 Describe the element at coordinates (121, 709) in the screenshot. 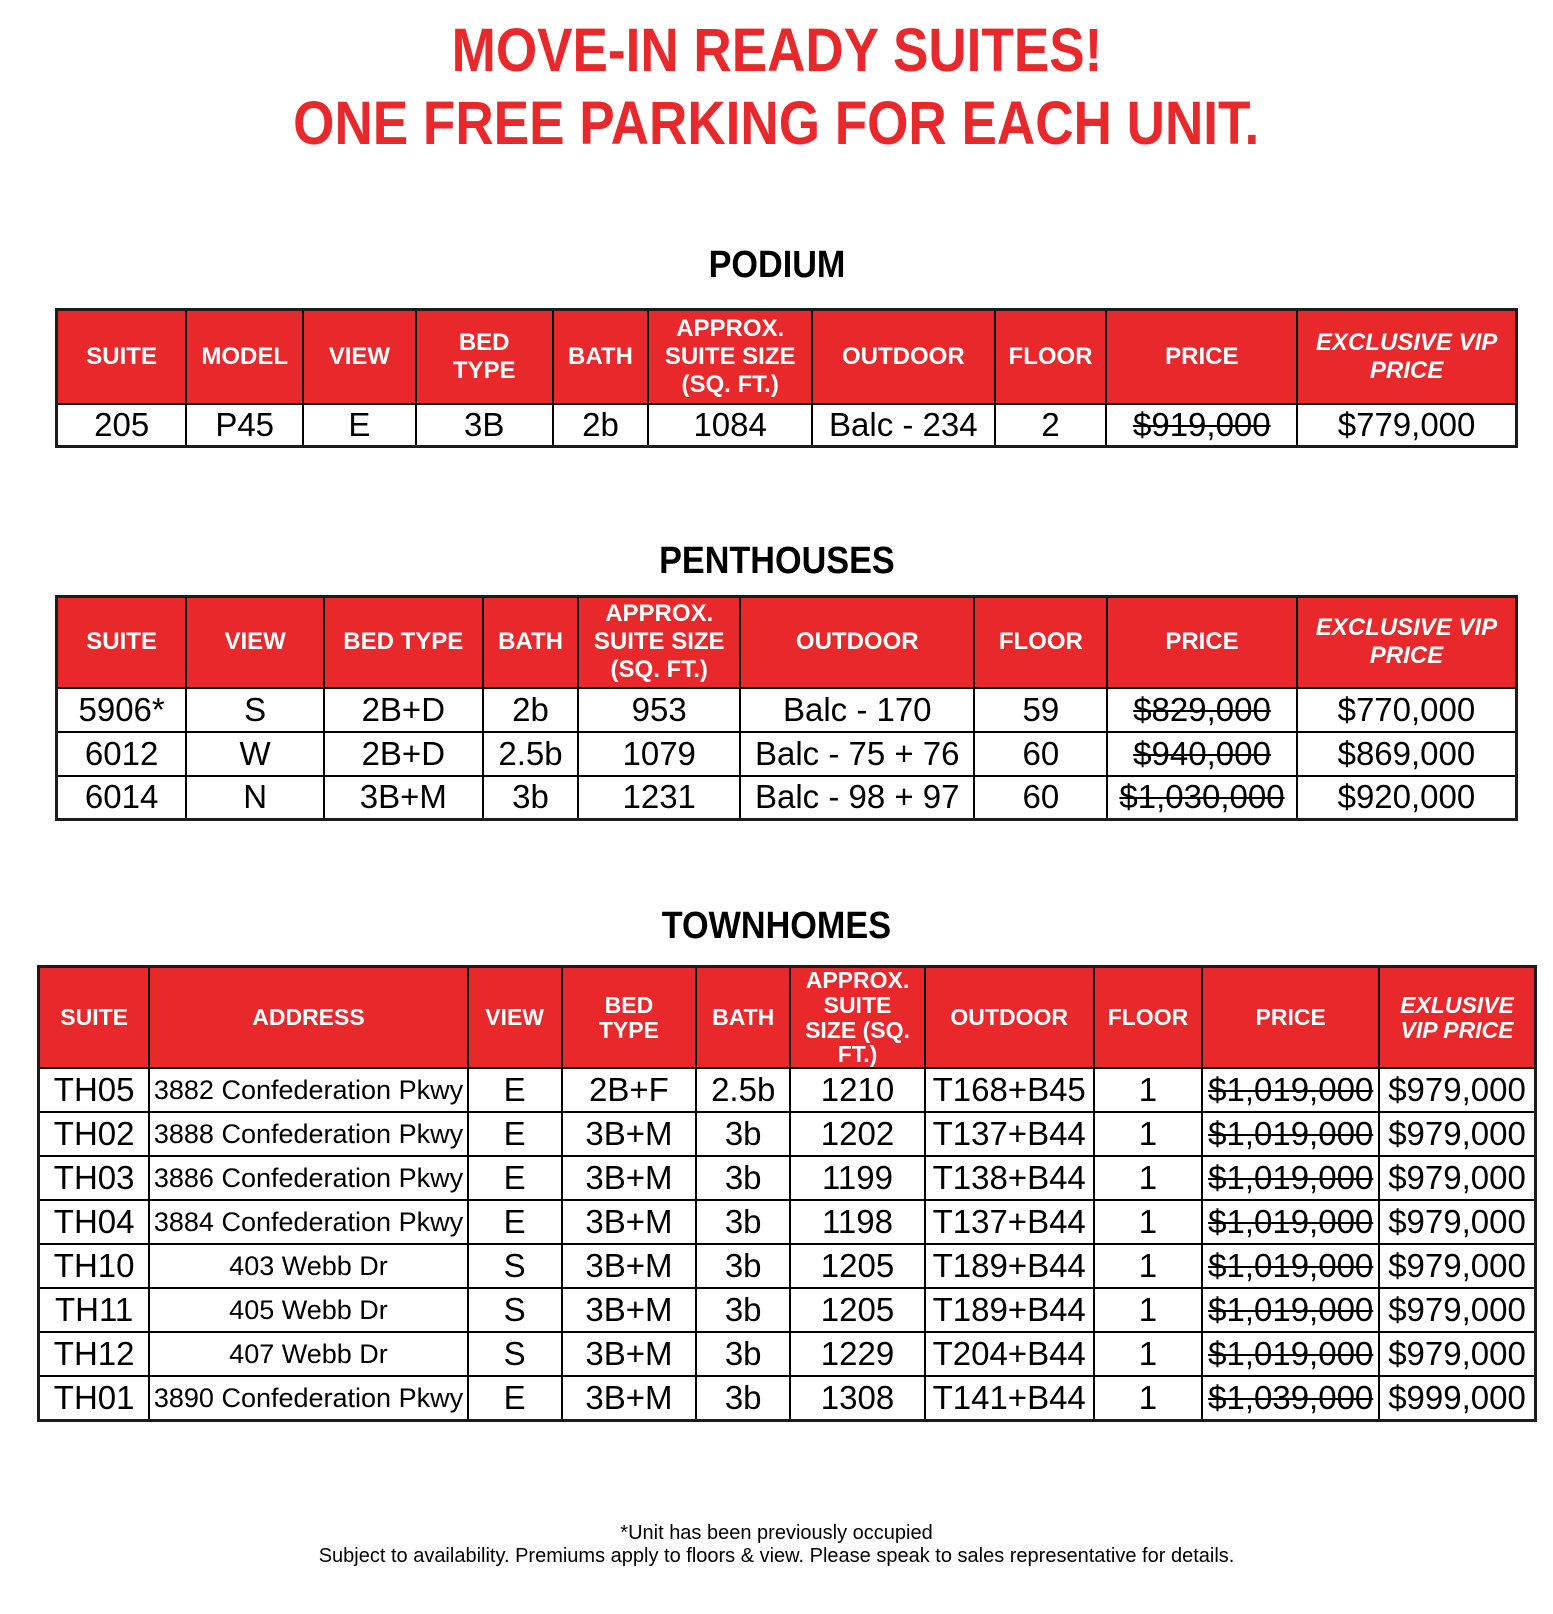

I see `cell: 5906*` at that location.